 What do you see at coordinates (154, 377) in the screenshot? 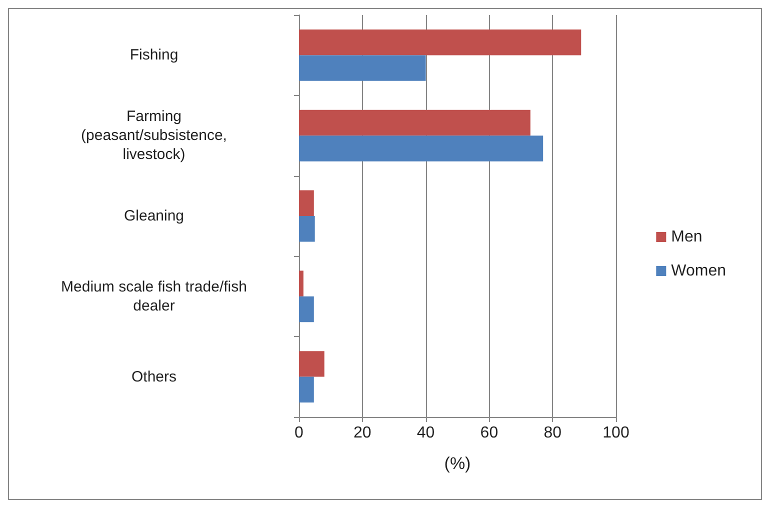
I see `y-tick-label: Others` at bounding box center [154, 377].